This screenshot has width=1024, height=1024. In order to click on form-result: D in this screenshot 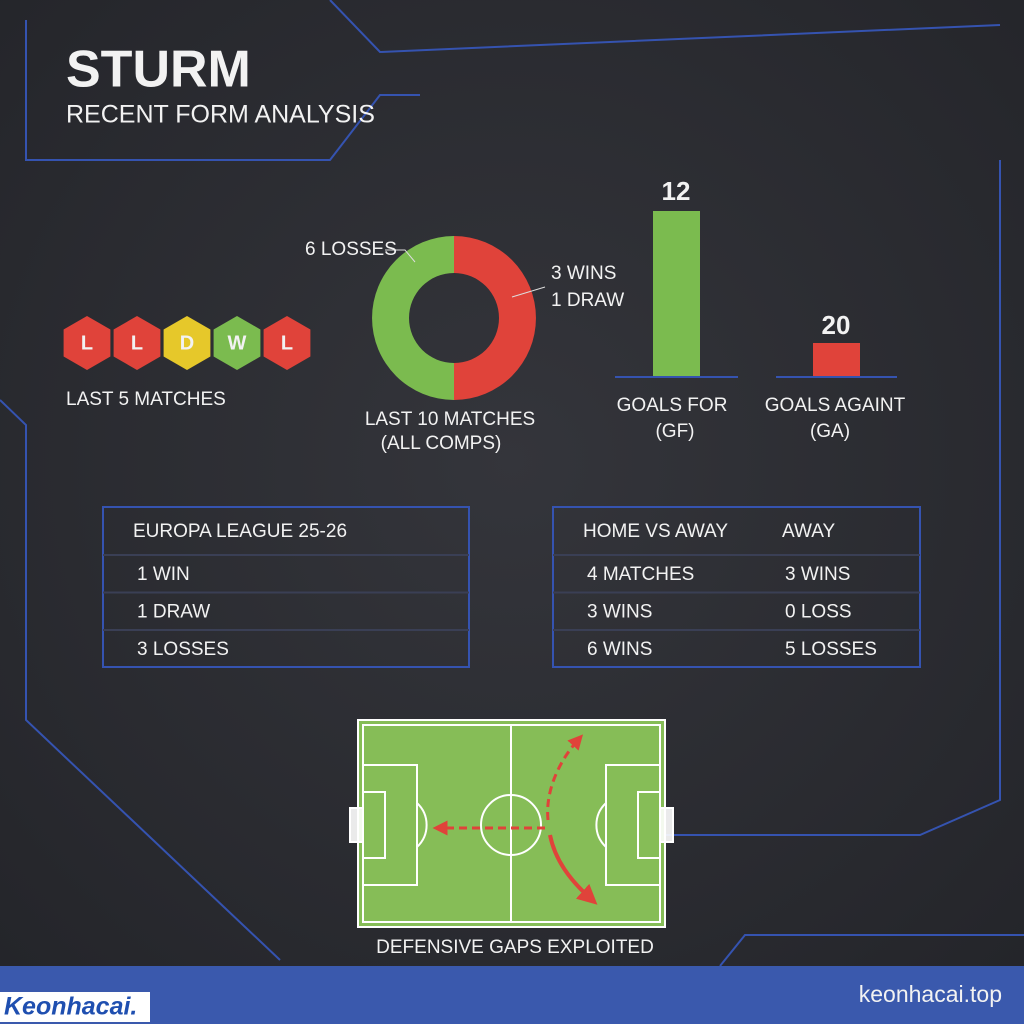, I will do `click(187, 343)`.